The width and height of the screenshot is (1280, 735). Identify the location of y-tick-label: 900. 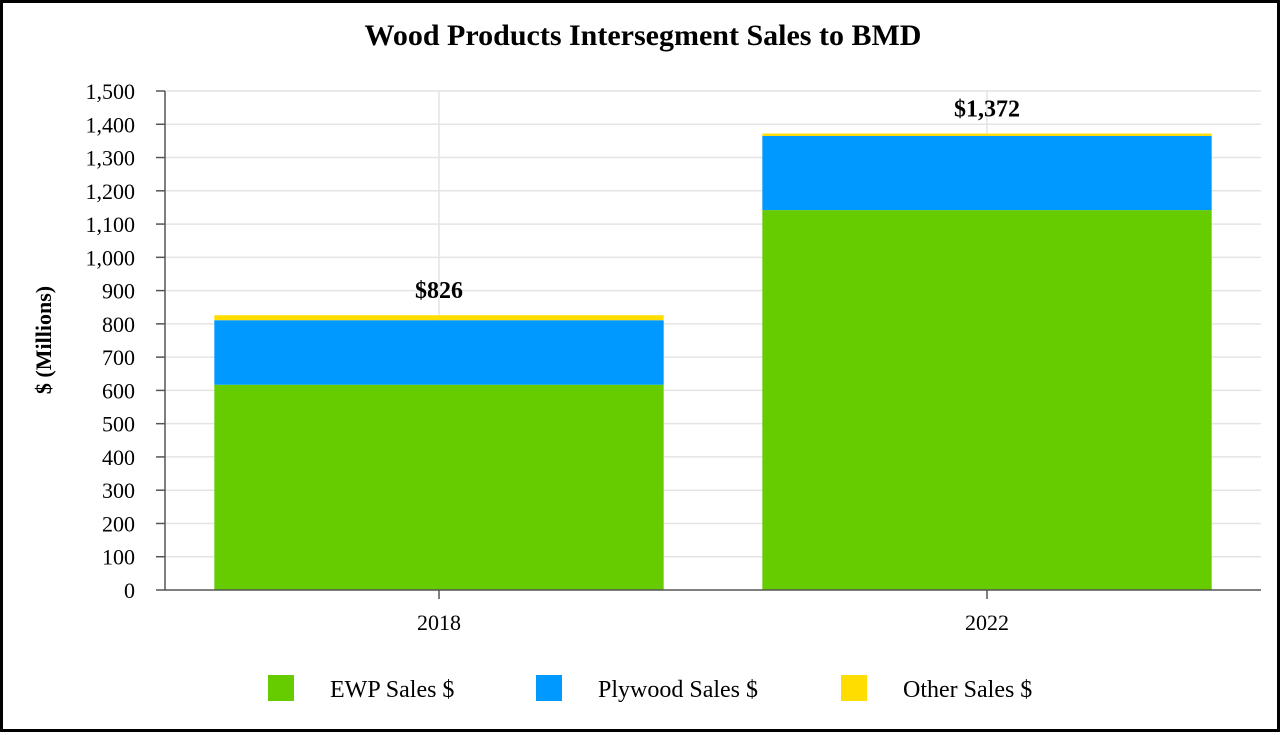
(118, 291).